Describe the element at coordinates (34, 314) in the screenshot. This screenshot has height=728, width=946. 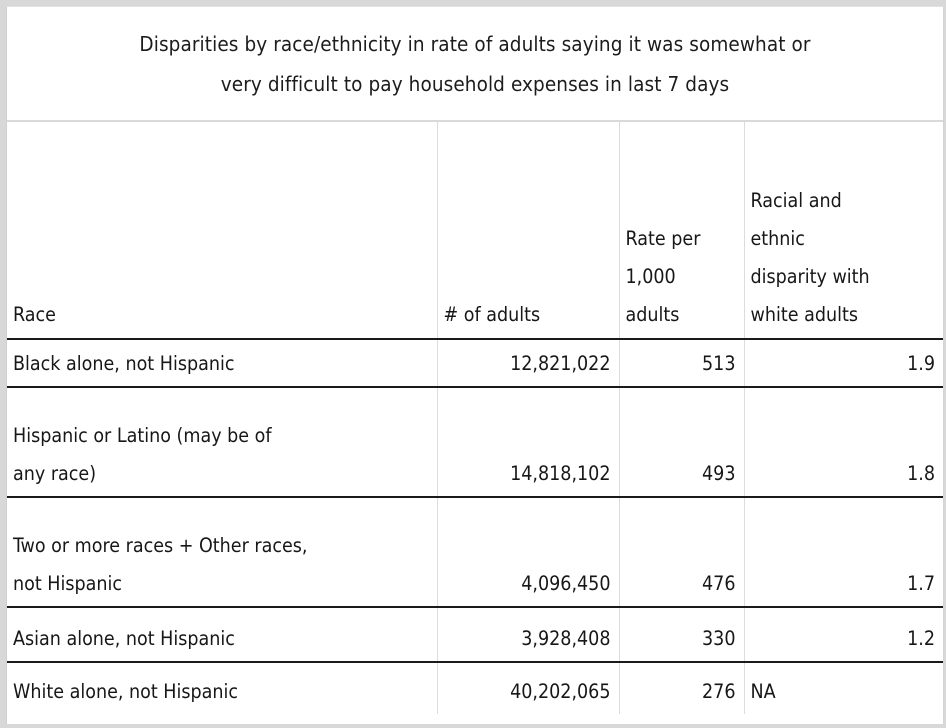
I see `column-header-race: Race` at that location.